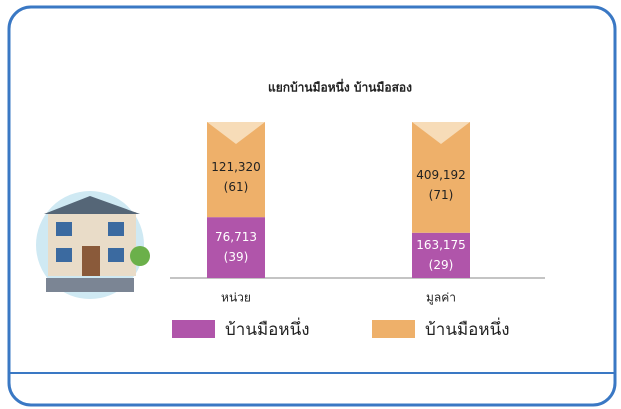 The image size is (621, 409). Describe the element at coordinates (441, 298) in the screenshot. I see `x-tick-label: มูลค่า` at that location.